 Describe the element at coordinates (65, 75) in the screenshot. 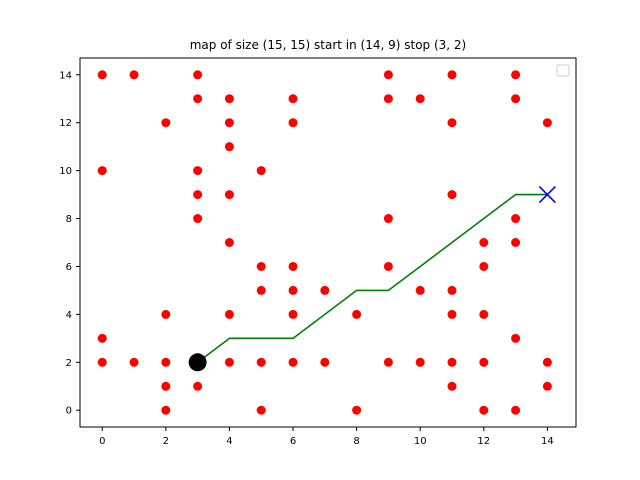

I see `y-tick-label: 14` at that location.